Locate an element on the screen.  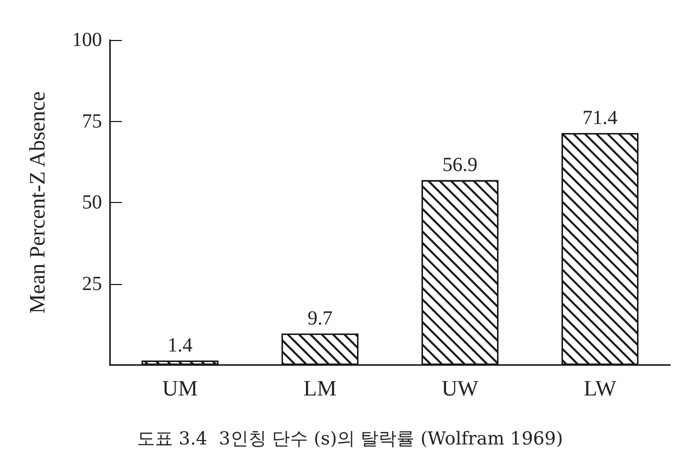
y-tick-label: 75 is located at coordinates (92, 121).